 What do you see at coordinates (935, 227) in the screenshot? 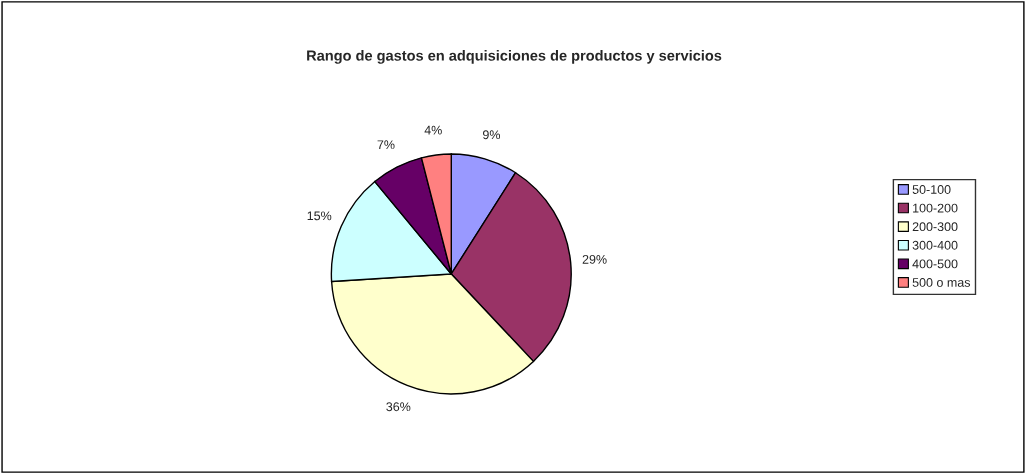
I see `legend-label: 200-300` at bounding box center [935, 227].